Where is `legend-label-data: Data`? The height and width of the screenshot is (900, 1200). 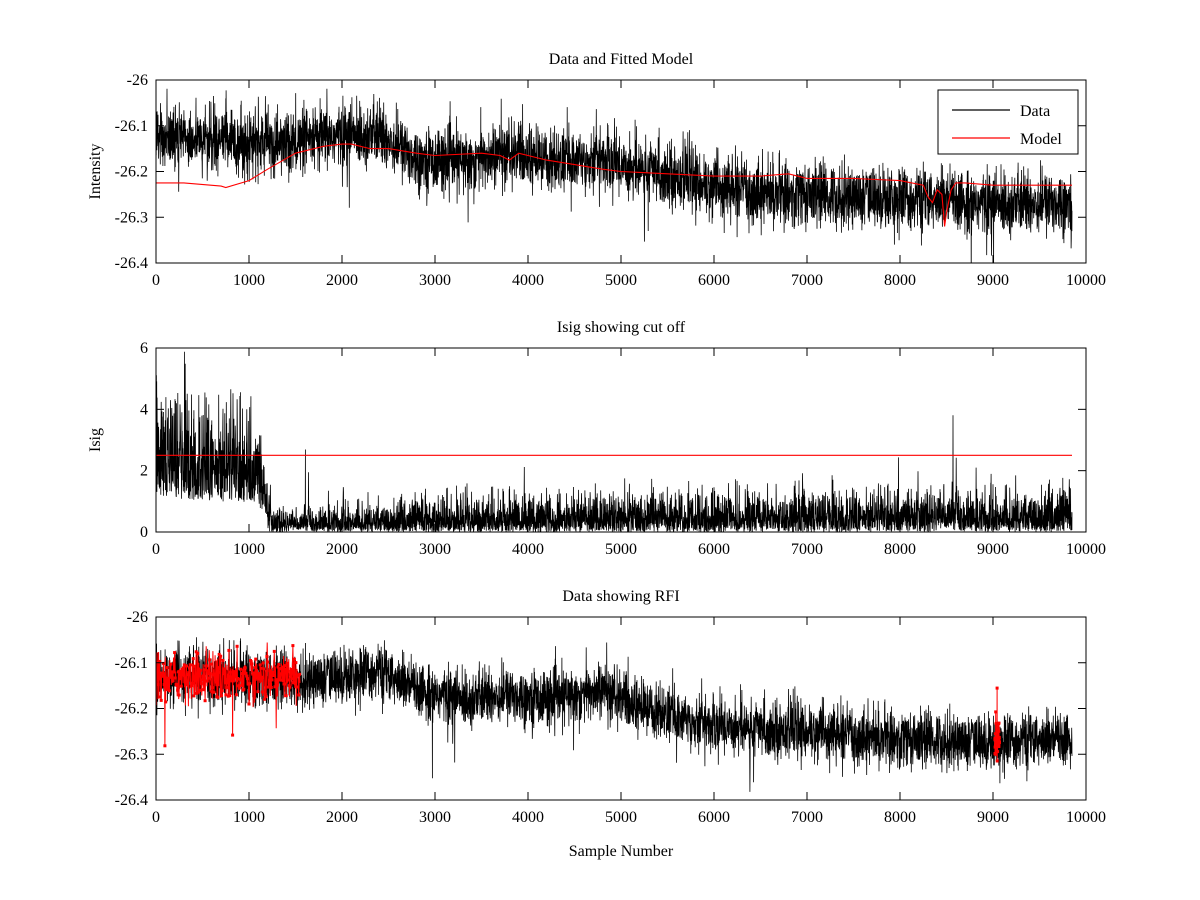
legend-label-data: Data is located at coordinates (1035, 111).